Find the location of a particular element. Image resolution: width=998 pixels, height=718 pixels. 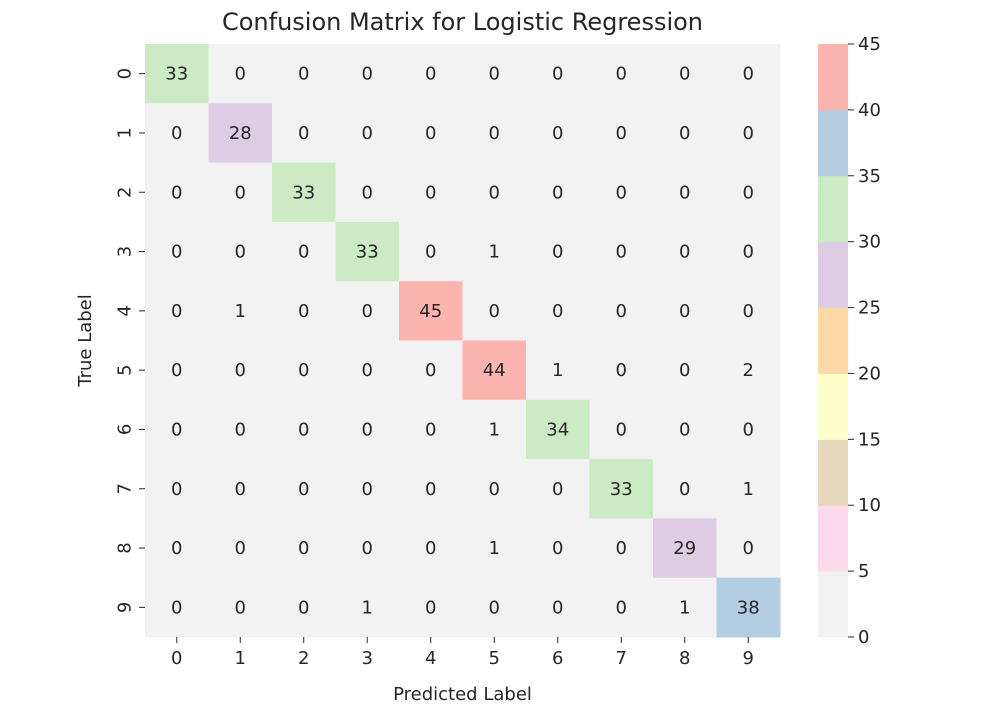

colorbar-tick-label: 10 is located at coordinates (869, 505).